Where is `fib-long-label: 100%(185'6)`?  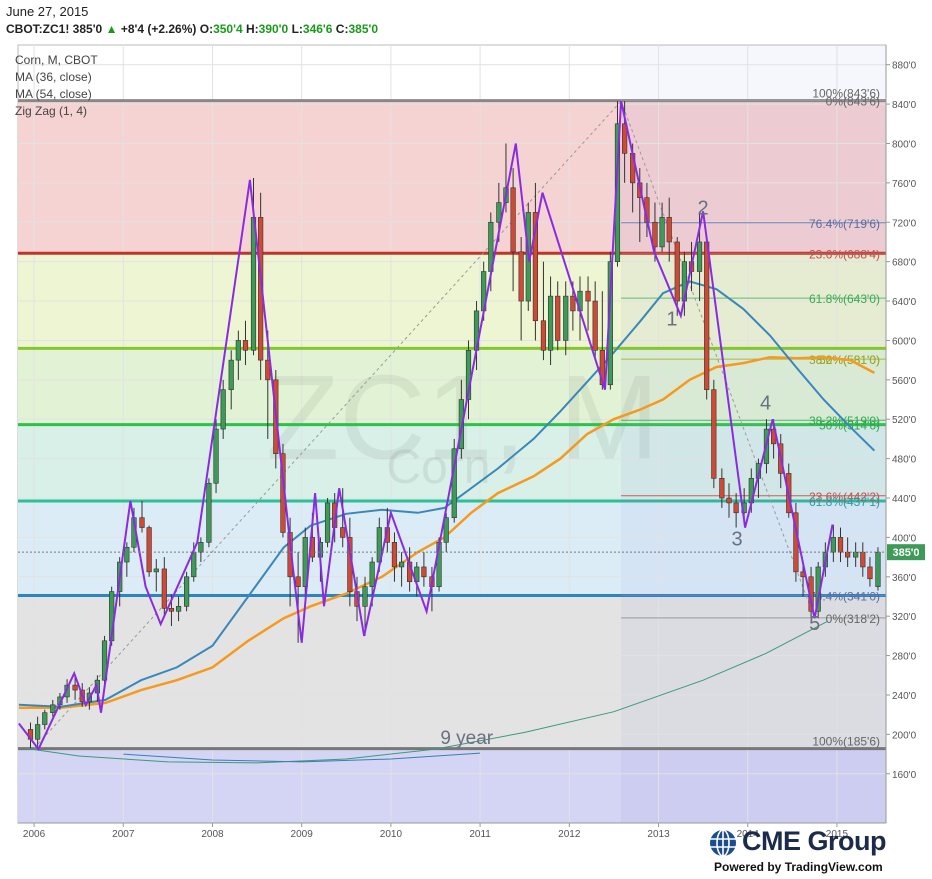
fib-long-label: 100%(185'6) is located at coordinates (846, 742).